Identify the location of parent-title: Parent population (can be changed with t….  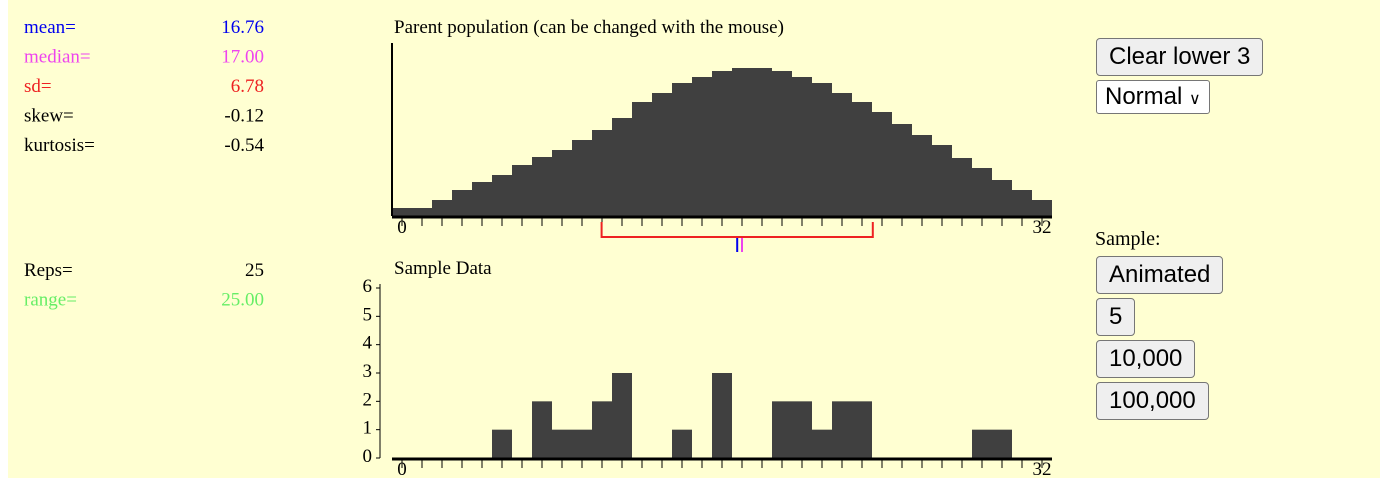
(589, 27).